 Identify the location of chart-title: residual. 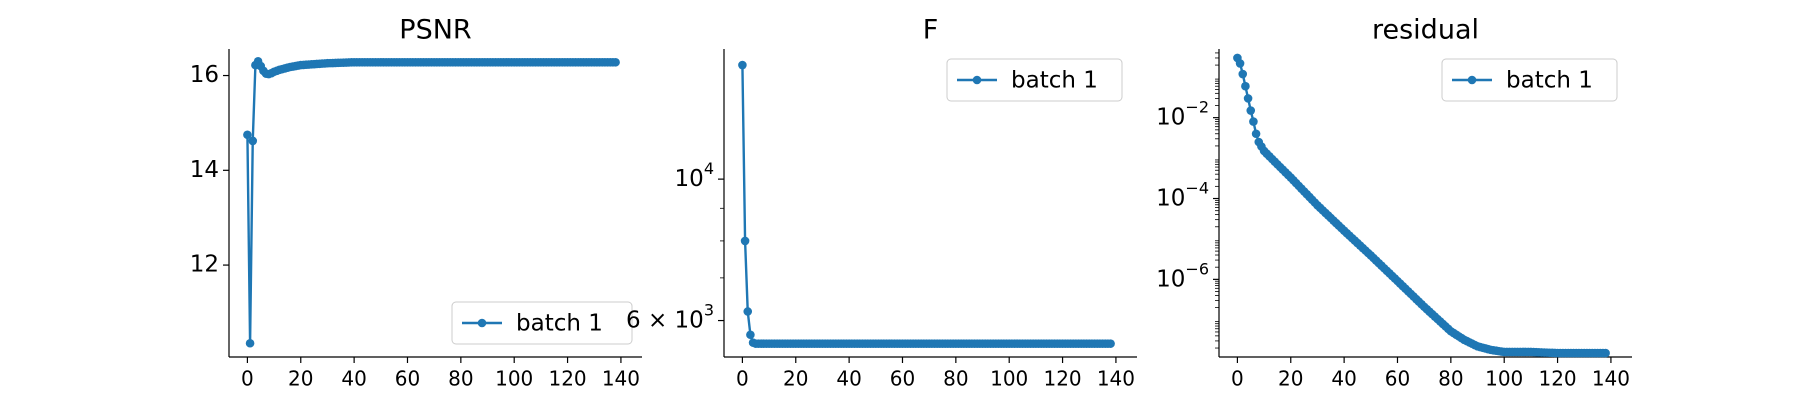
(1425, 30).